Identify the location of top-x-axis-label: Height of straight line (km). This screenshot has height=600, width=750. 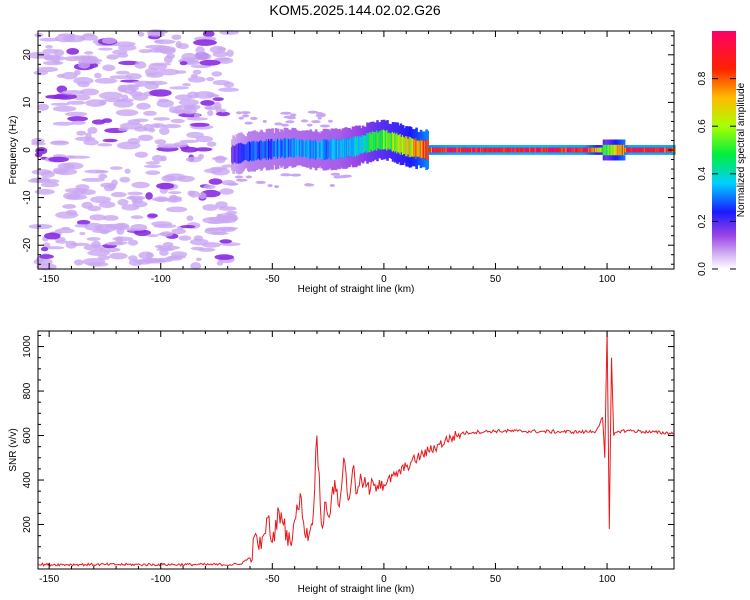
(356, 289).